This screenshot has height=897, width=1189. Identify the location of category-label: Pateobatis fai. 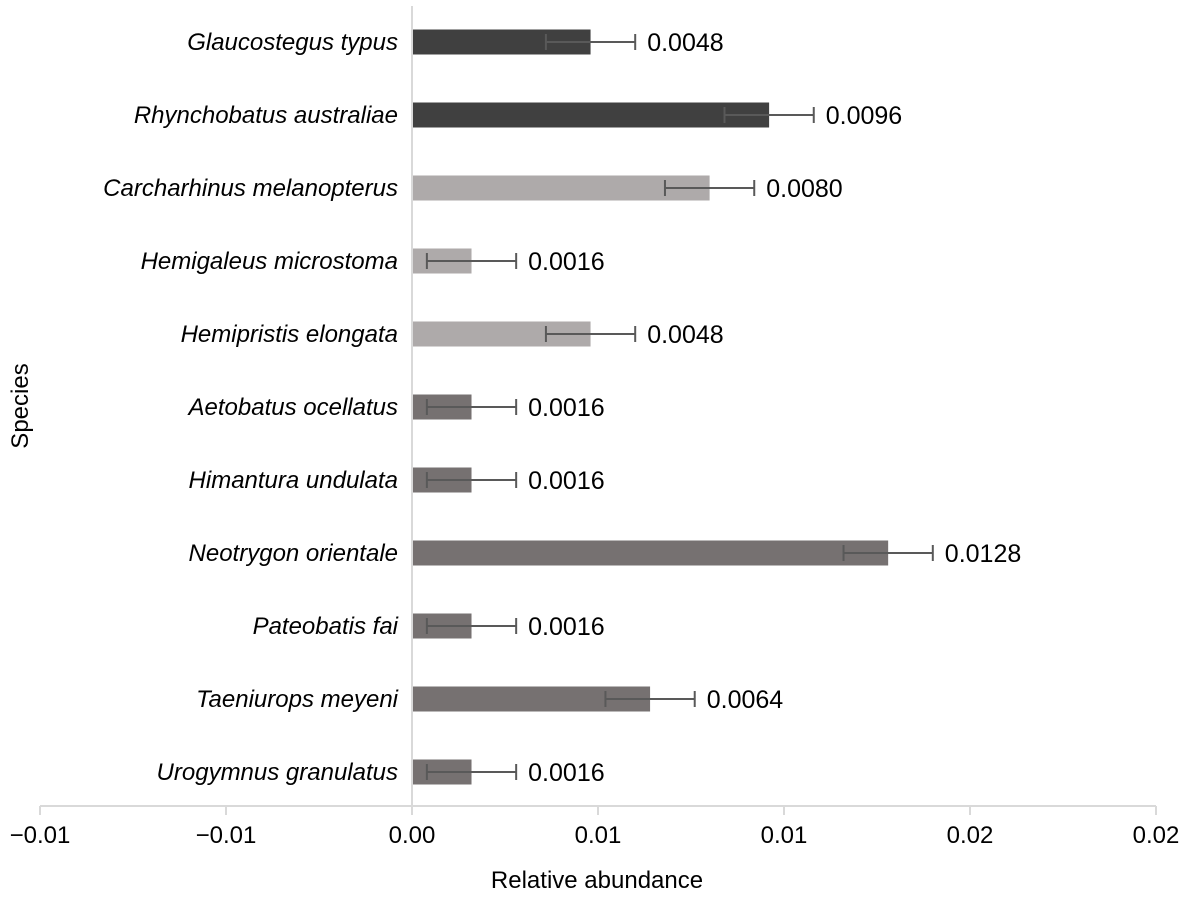
(326, 626).